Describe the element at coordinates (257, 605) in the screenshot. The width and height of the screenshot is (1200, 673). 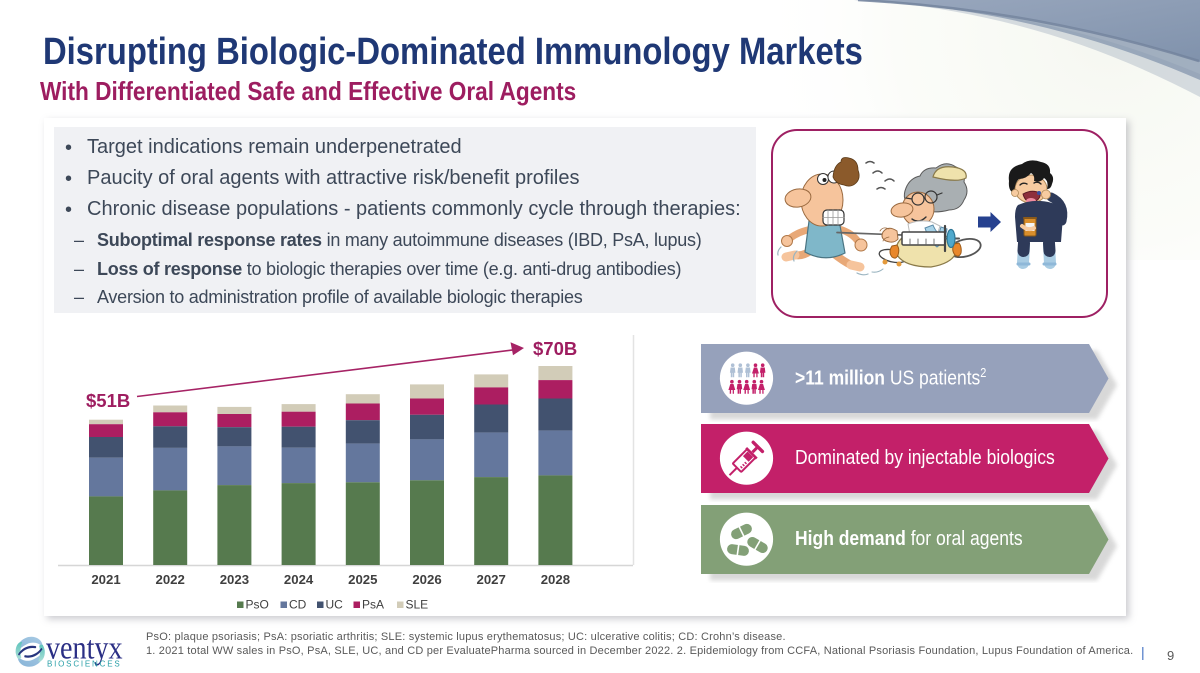
I see `svg-text: PsO` at that location.